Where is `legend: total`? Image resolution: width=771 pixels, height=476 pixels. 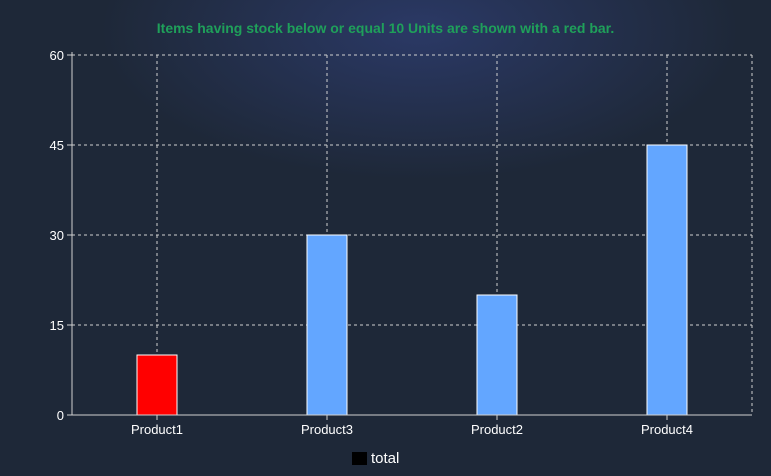
legend: total is located at coordinates (375, 458).